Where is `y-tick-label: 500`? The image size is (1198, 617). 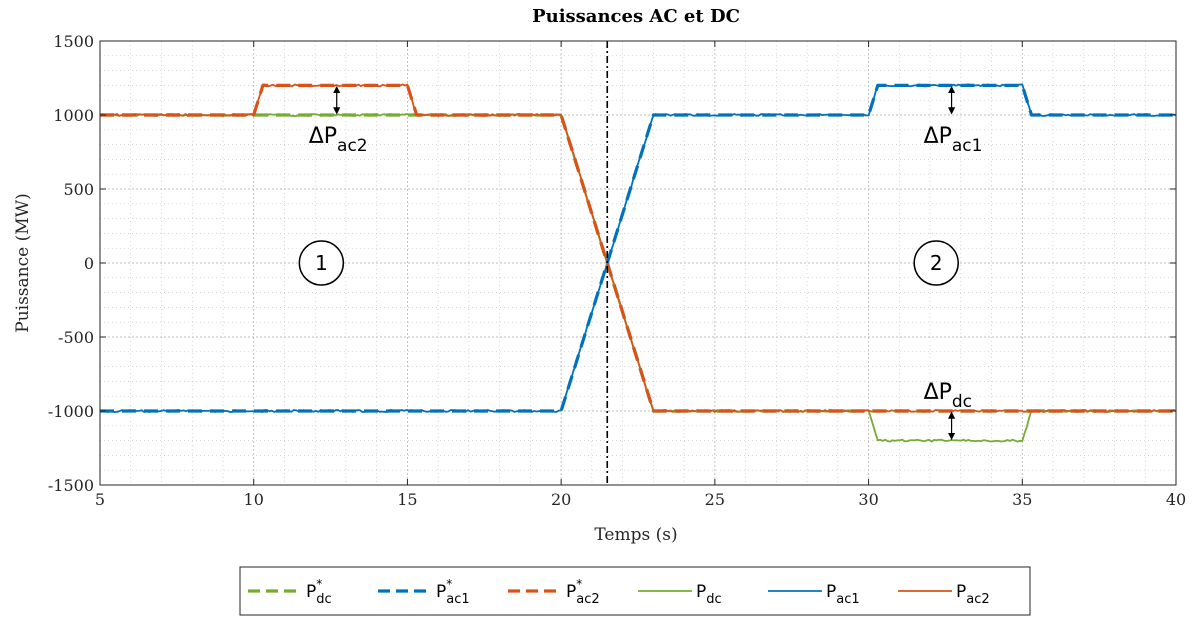 y-tick-label: 500 is located at coordinates (78, 189).